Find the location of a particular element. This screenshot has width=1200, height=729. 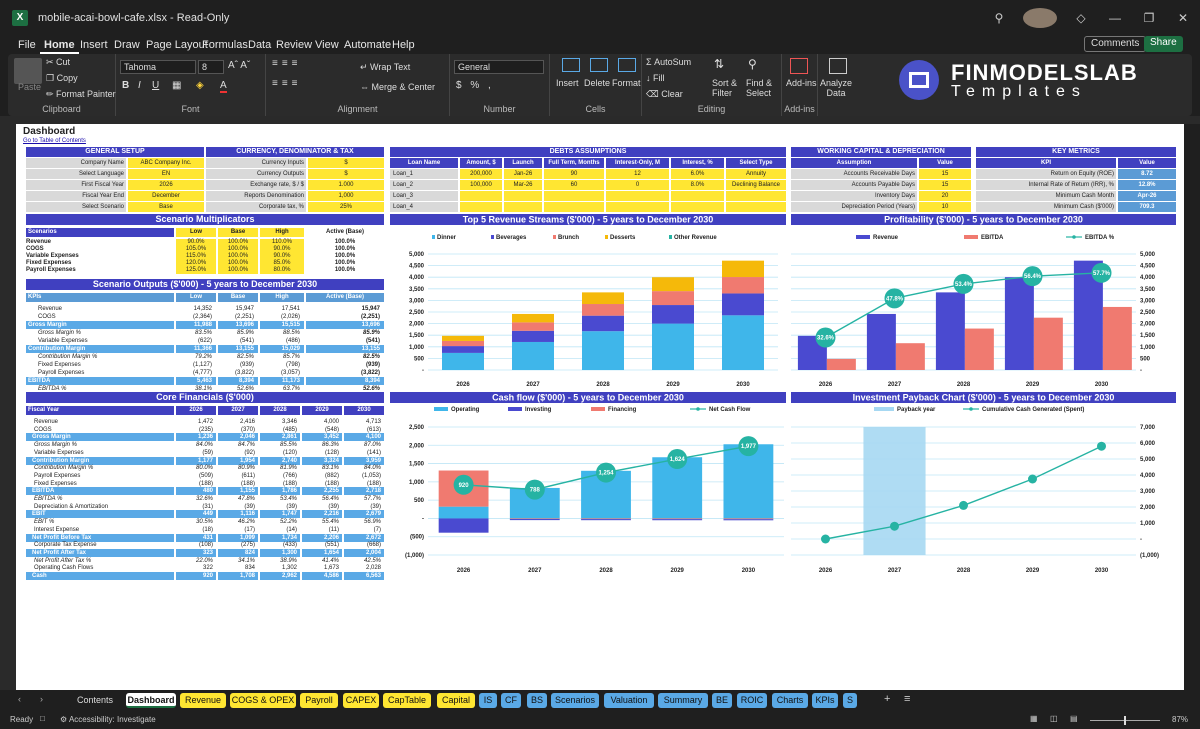

currency-format-icons: $ % , is located at coordinates (475, 85).